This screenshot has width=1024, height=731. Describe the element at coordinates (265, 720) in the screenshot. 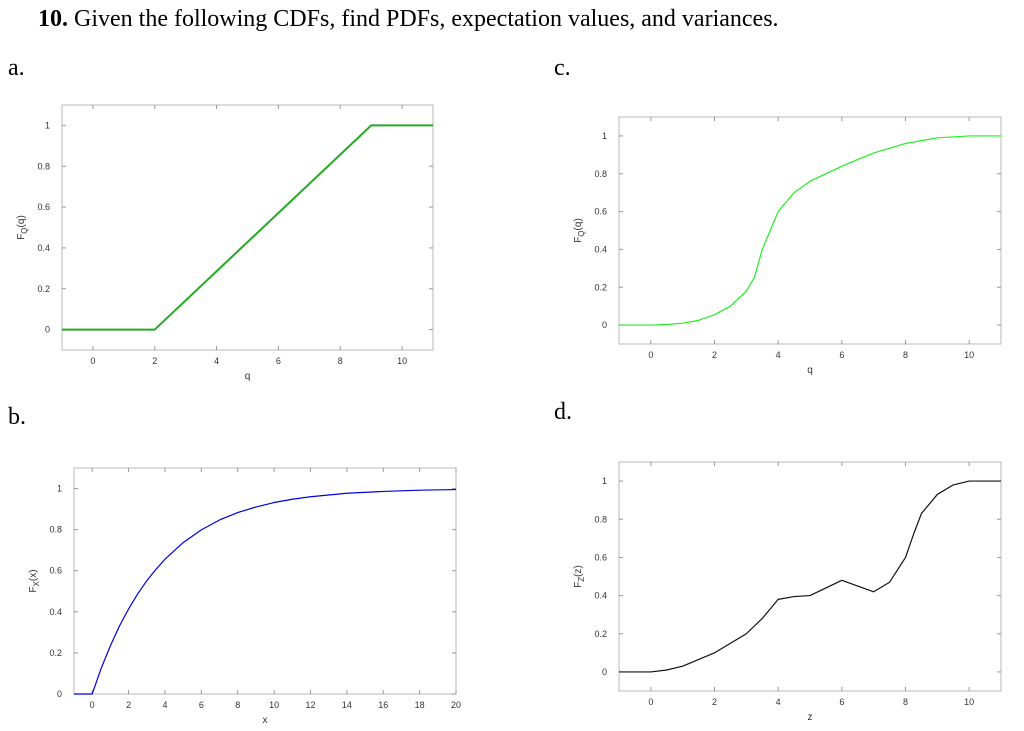

I see `x-axis-label: x` at that location.